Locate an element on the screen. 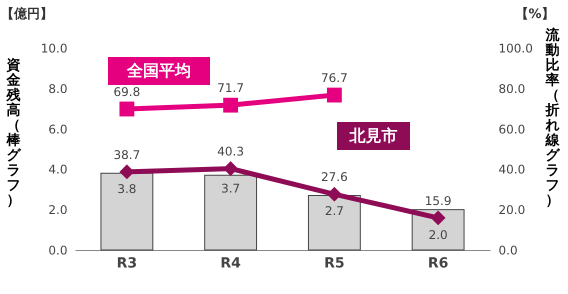 This screenshot has height=294, width=568. x-tick-label: R4 is located at coordinates (231, 264).